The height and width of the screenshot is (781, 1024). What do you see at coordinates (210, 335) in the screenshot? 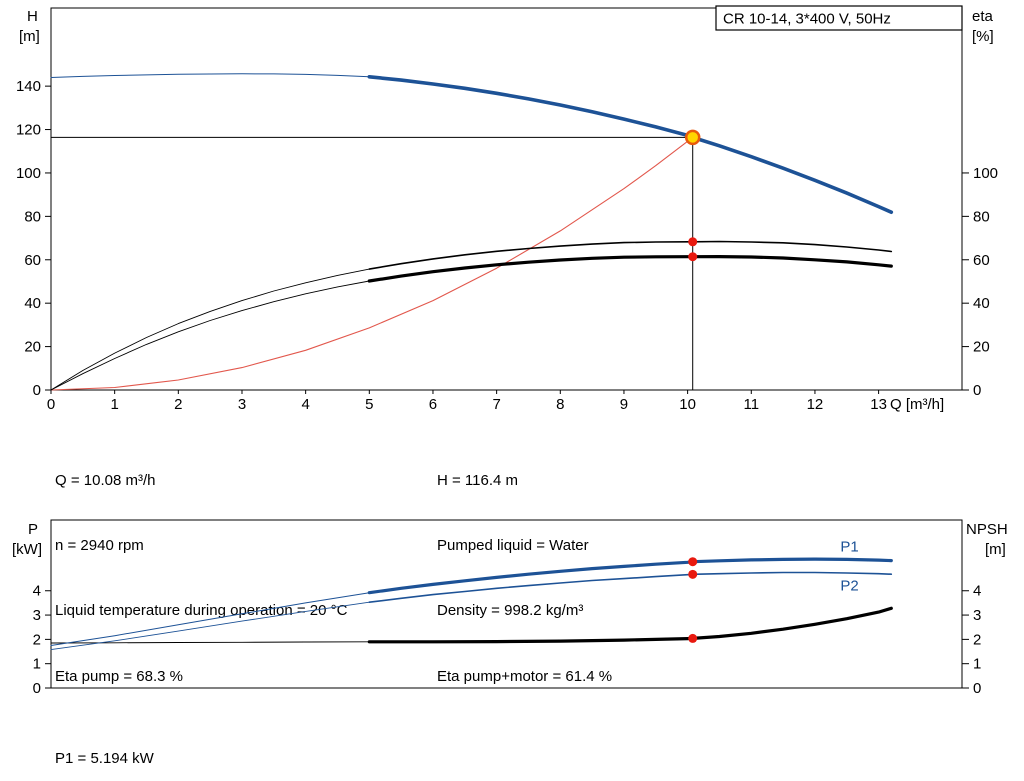
I see `series-eta-pump-motor-curve-thin` at bounding box center [210, 335].